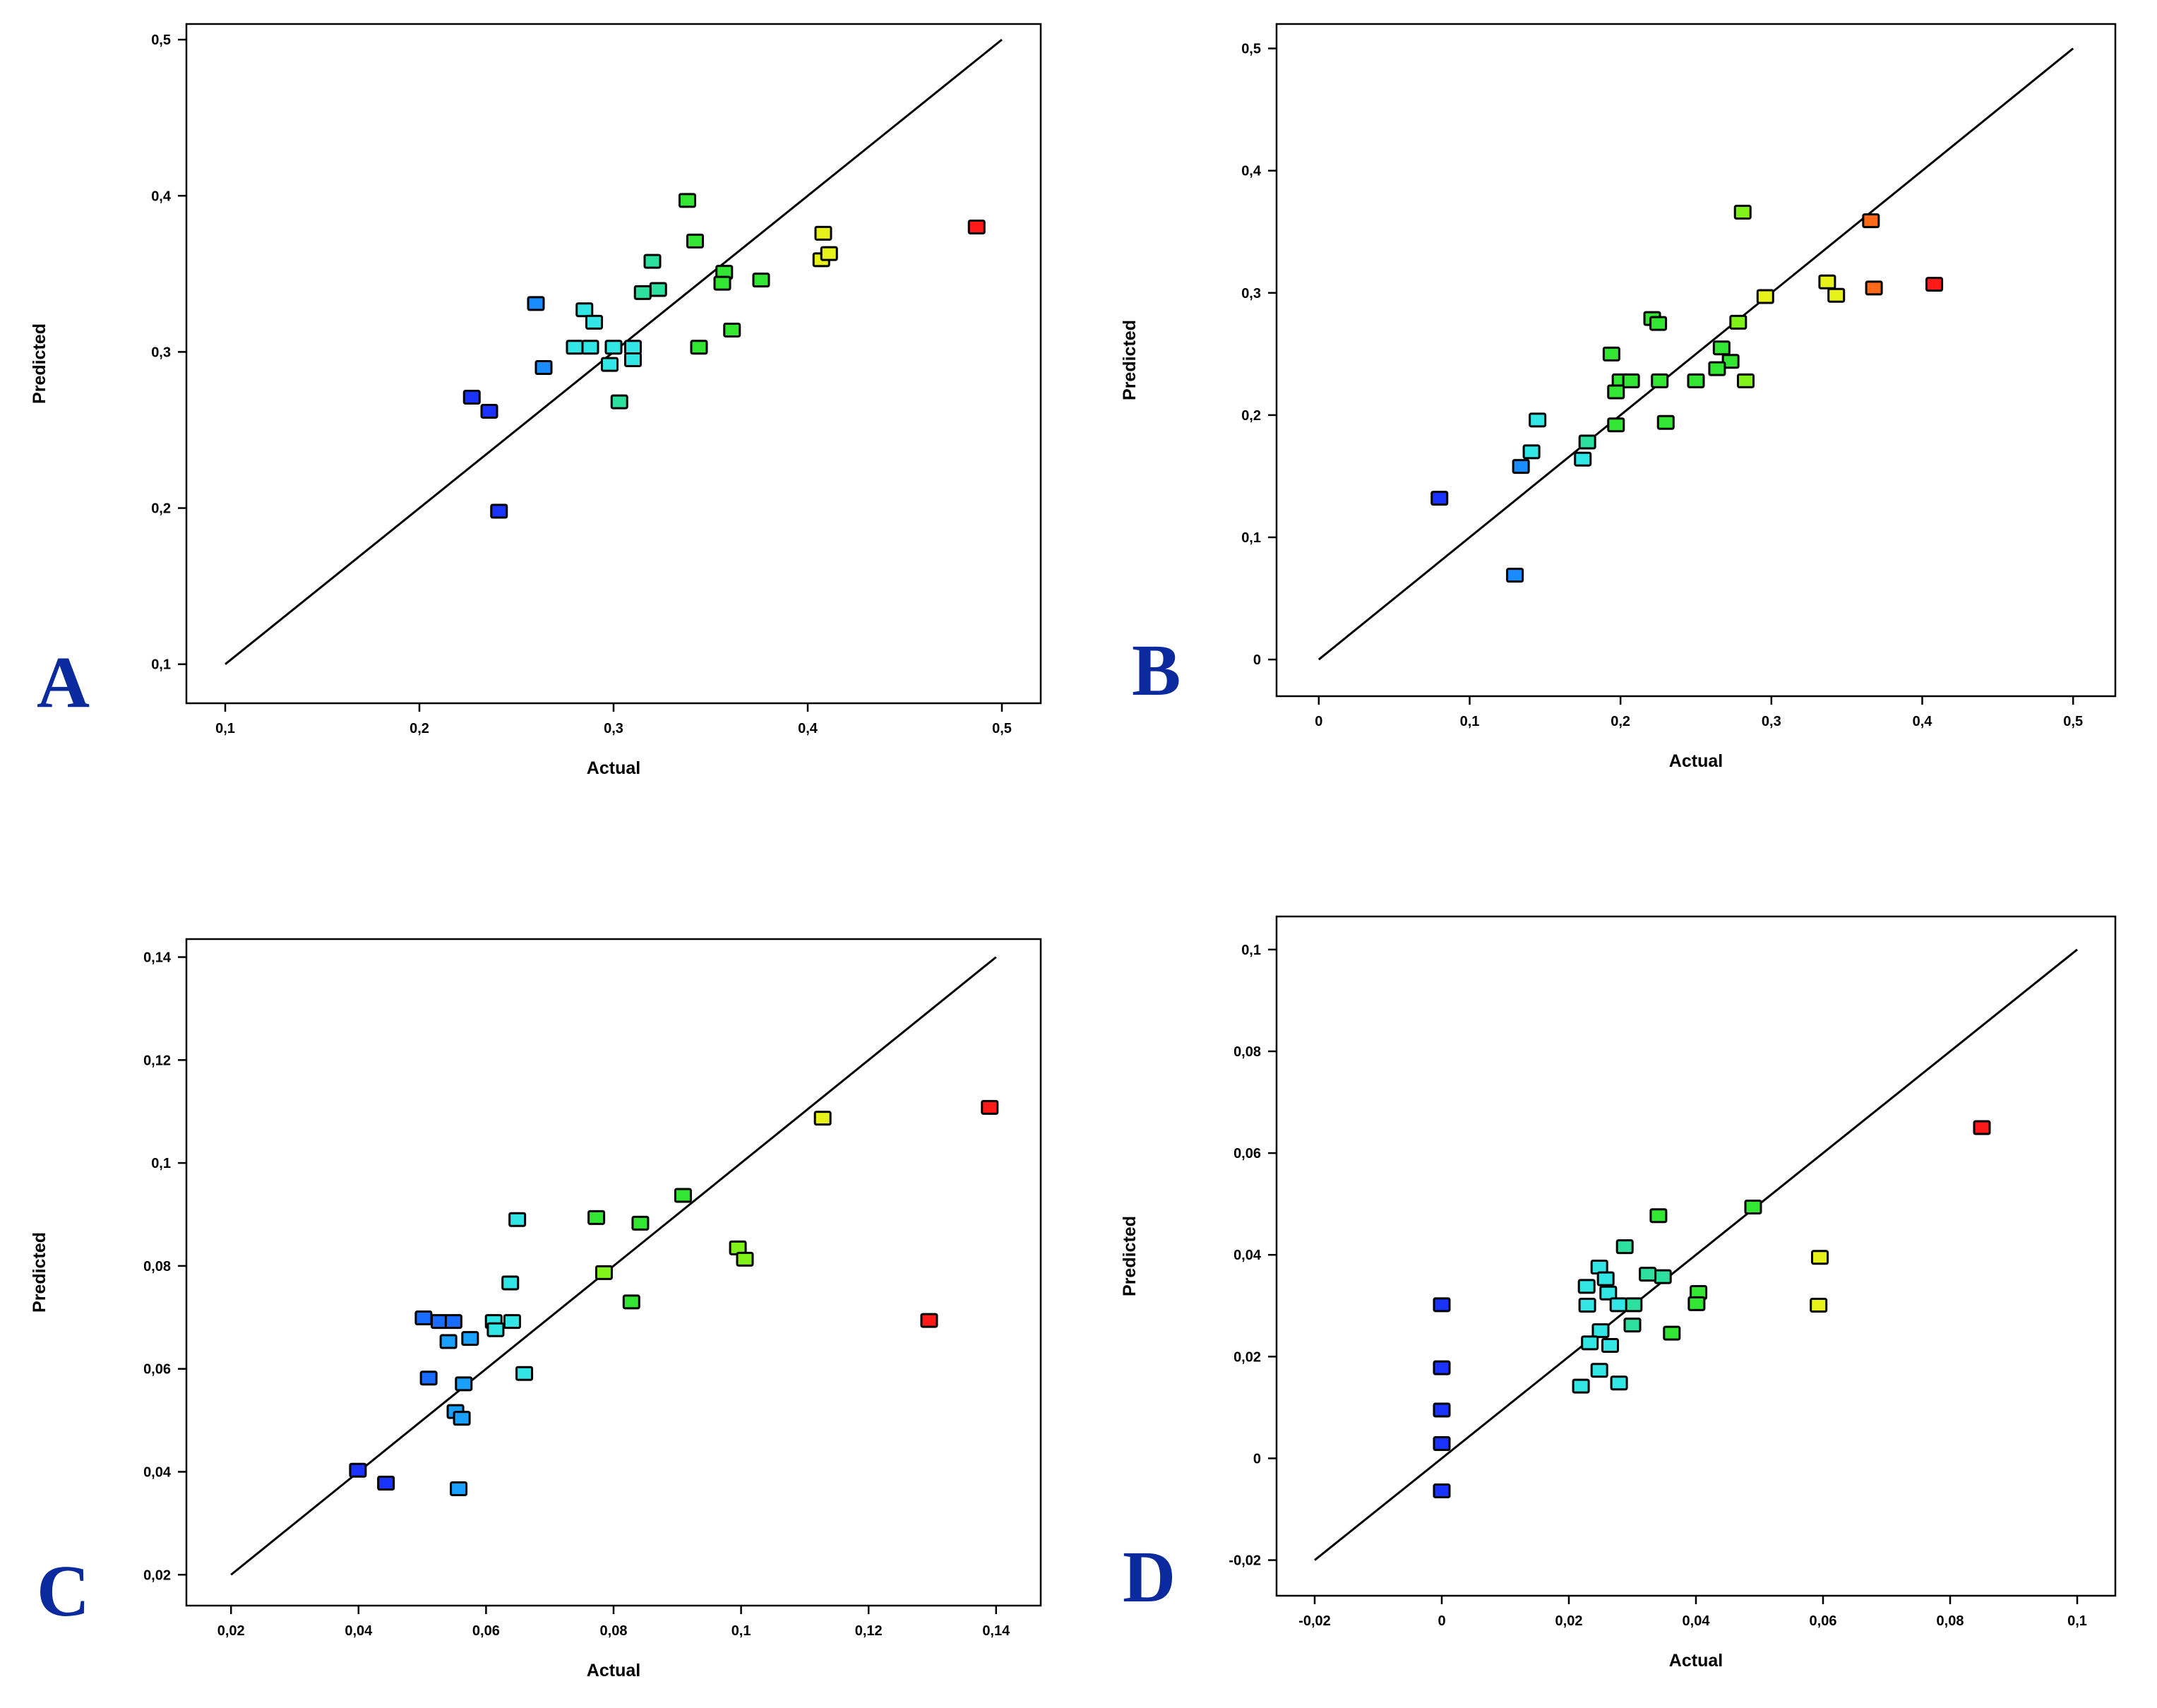 The height and width of the screenshot is (1708, 2157). I want to click on y-tick-label: 0,1, so click(161, 1163).